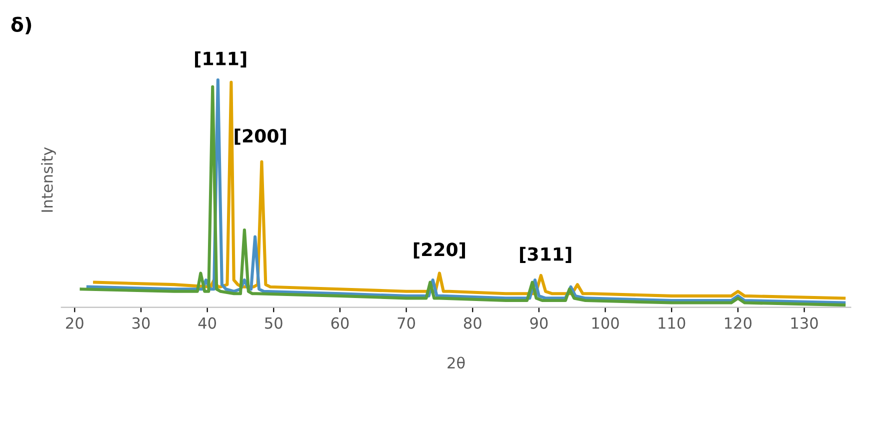 The image size is (877, 439). Describe the element at coordinates (738, 323) in the screenshot. I see `x-tick-label: 120` at that location.